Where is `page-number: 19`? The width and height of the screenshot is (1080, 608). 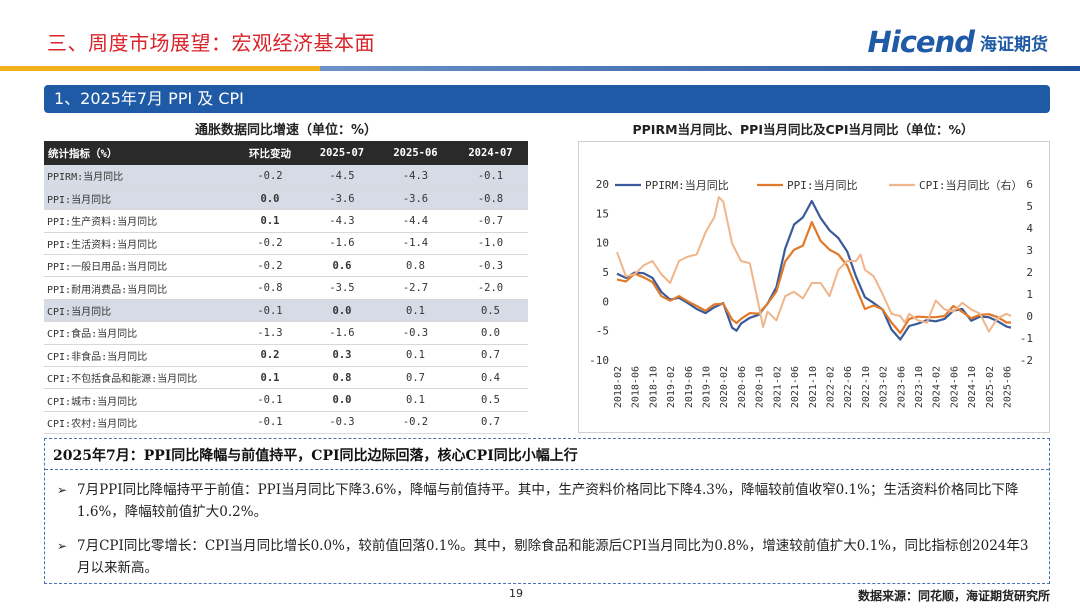 page-number: 19 is located at coordinates (516, 593).